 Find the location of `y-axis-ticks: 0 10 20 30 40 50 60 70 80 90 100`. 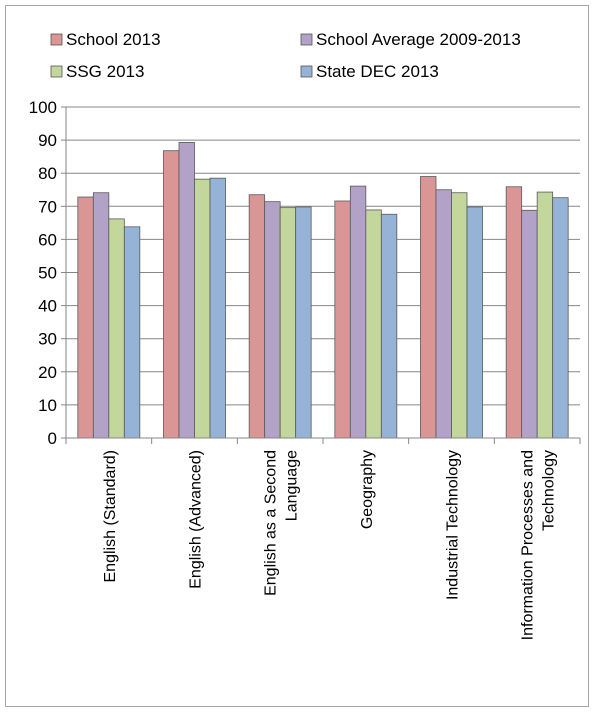

y-axis-ticks: 0 10 20 30 40 50 60 70 80 90 100 is located at coordinates (47, 273).